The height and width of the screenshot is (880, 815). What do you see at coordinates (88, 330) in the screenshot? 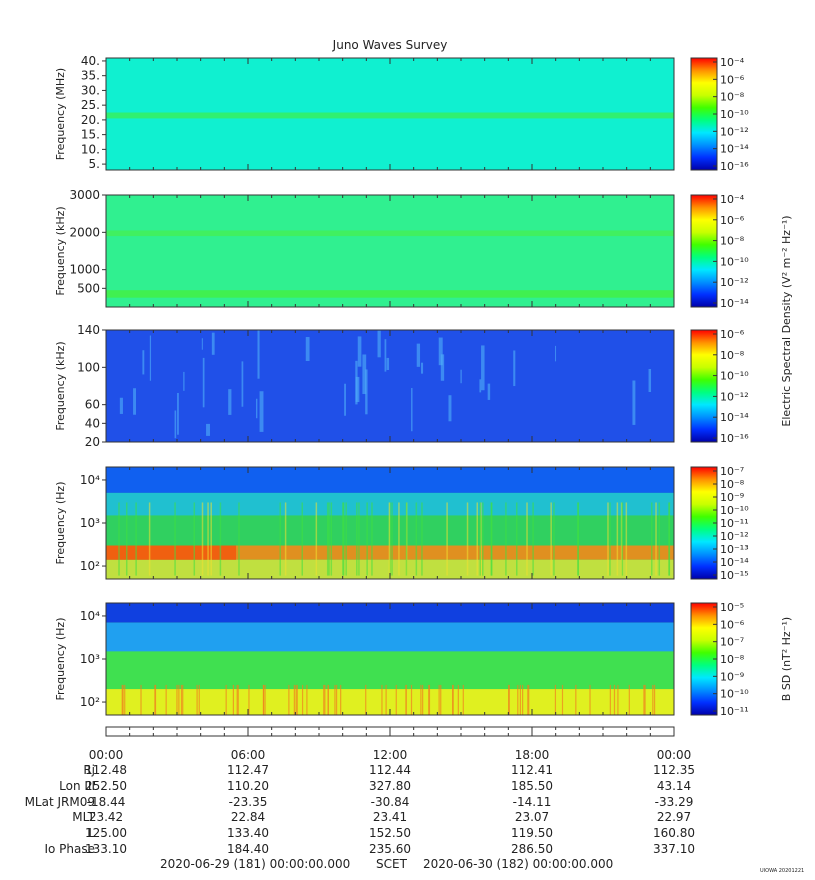
I see `y-tick-label: 140` at bounding box center [88, 330].